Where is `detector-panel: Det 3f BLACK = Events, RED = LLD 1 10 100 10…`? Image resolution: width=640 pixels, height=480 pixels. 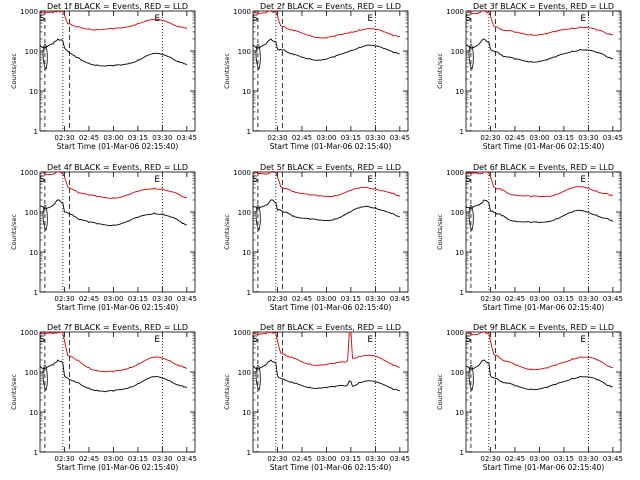 detector-panel: Det 3f BLACK = Events, RED = LLD 1 10 100 10… is located at coordinates (529, 76).